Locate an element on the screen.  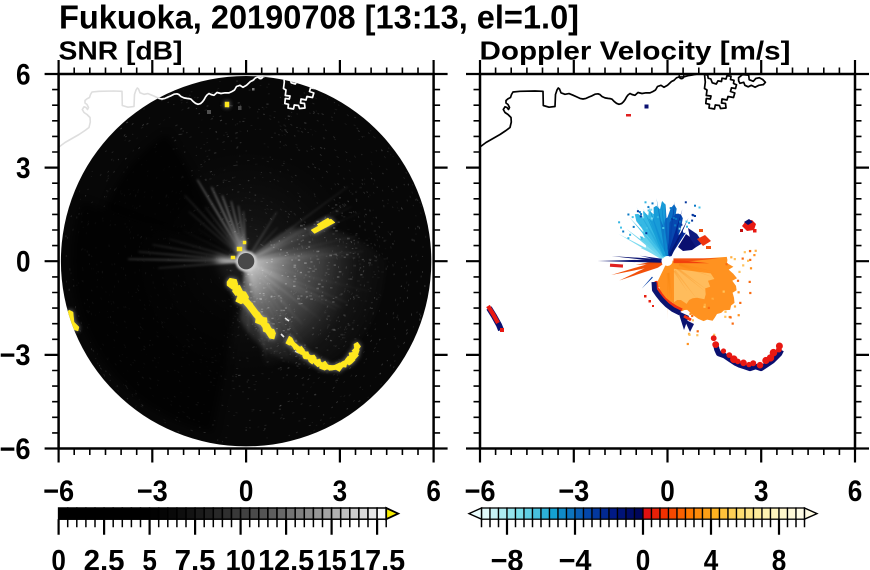
svg-text: 10 is located at coordinates (241, 557).